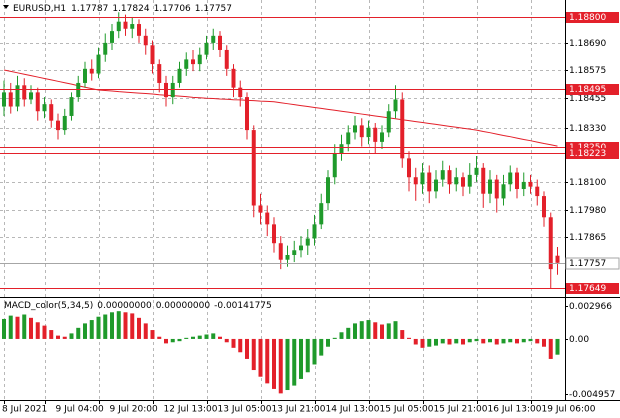 The width and height of the screenshot is (620, 418). I want to click on y-tick-label: 1.18575, so click(587, 71).